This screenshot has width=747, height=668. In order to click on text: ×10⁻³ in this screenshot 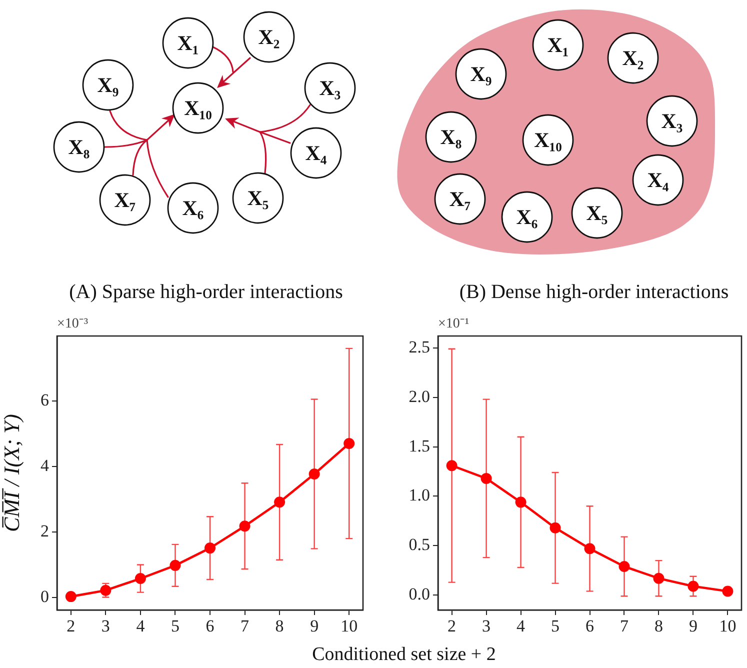, I will do `click(72, 324)`.